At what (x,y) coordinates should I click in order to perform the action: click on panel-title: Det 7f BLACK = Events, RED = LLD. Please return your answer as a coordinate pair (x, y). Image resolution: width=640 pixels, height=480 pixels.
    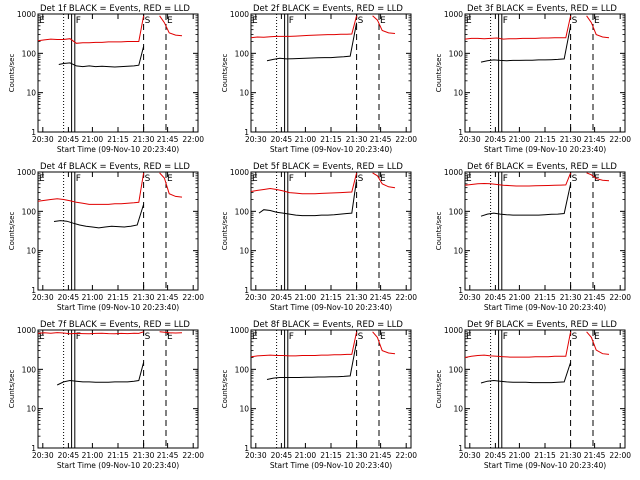
    Looking at the image, I should click on (115, 325).